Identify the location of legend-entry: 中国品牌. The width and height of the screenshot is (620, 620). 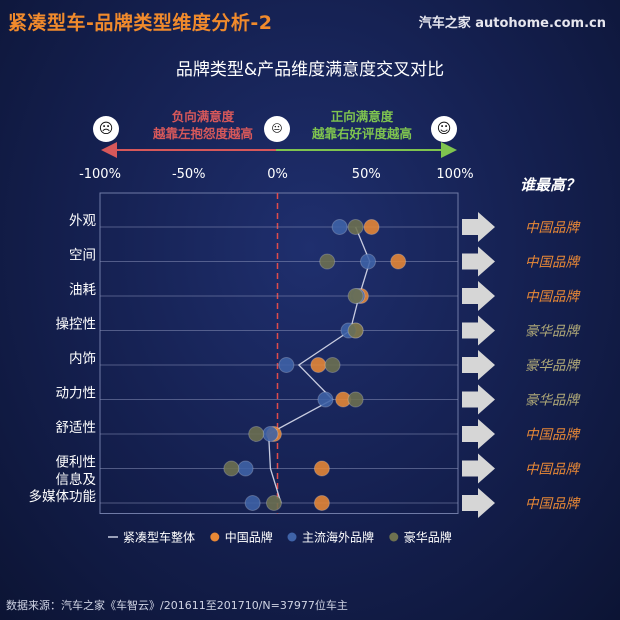
(249, 537).